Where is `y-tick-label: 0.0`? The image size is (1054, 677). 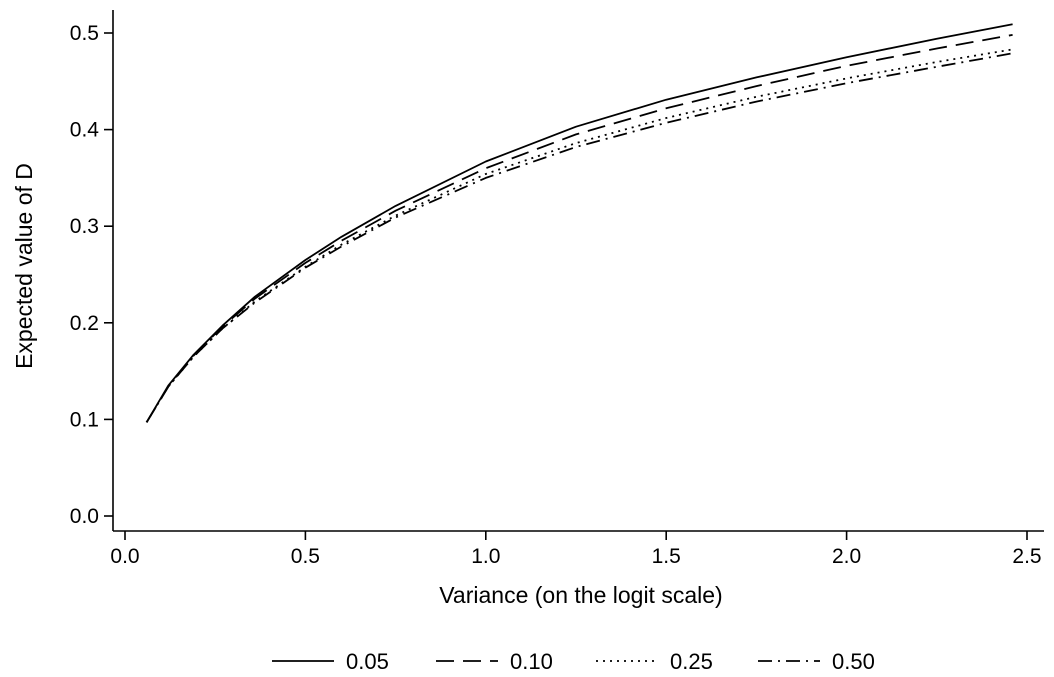
y-tick-label: 0.0 is located at coordinates (84, 516).